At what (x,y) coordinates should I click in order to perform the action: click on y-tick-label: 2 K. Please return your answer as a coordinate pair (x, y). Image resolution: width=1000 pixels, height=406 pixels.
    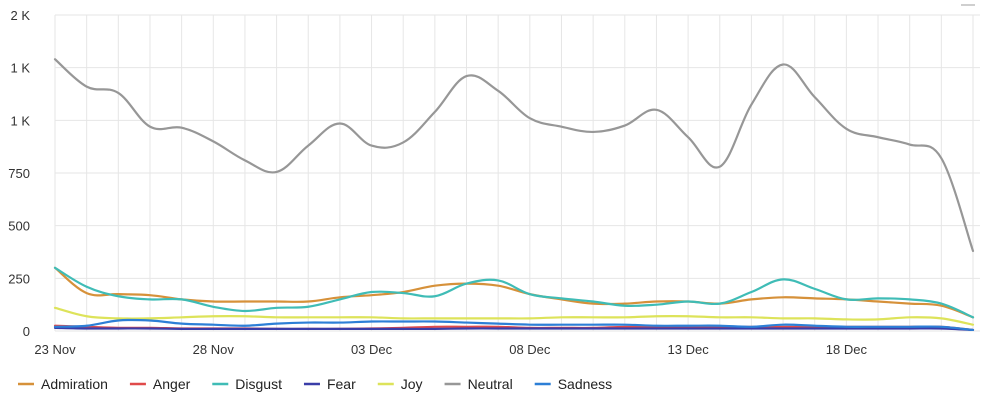
    Looking at the image, I should click on (20, 15).